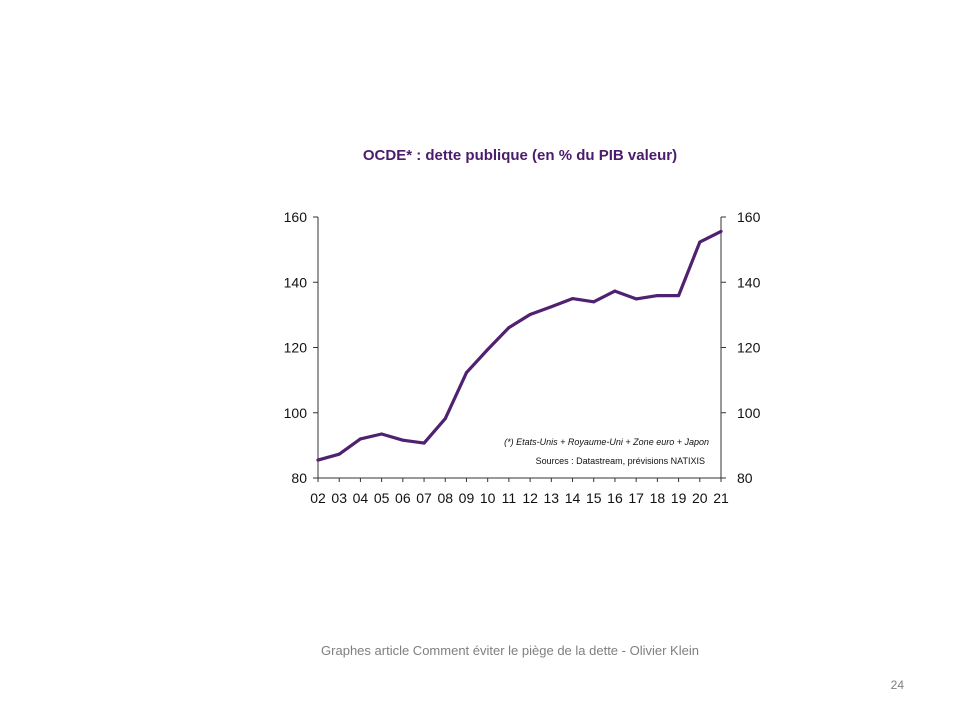  Describe the element at coordinates (296, 413) in the screenshot. I see `y-tick-label-left: 100` at that location.